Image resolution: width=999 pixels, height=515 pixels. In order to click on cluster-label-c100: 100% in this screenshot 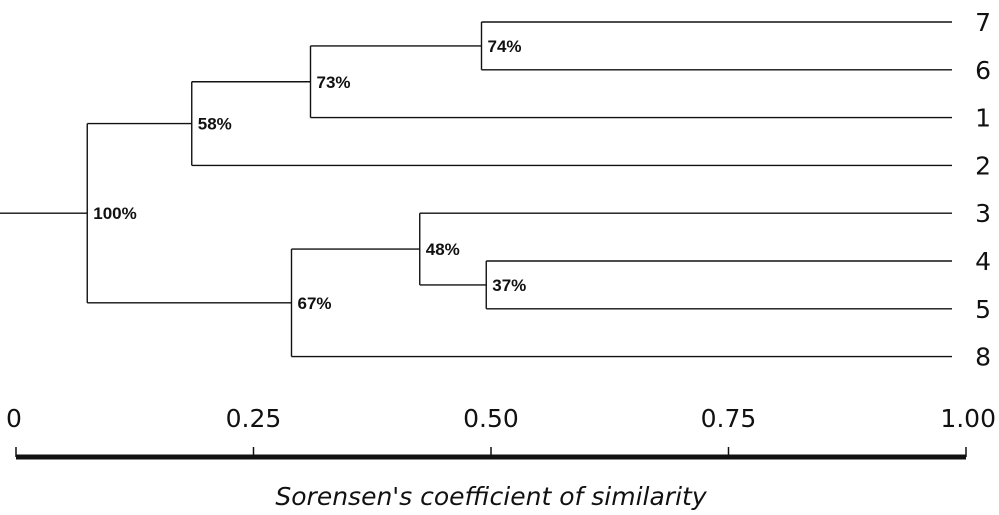, I will do `click(114, 213)`.